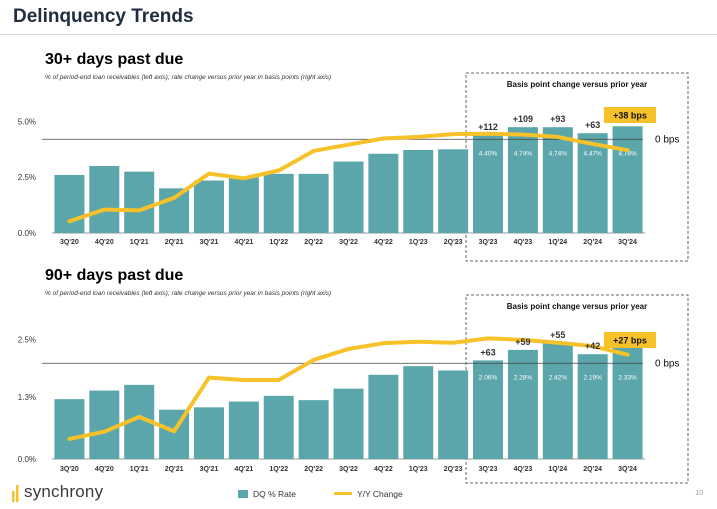  What do you see at coordinates (523, 377) in the screenshot?
I see `bar-value-label: 2.28%` at bounding box center [523, 377].